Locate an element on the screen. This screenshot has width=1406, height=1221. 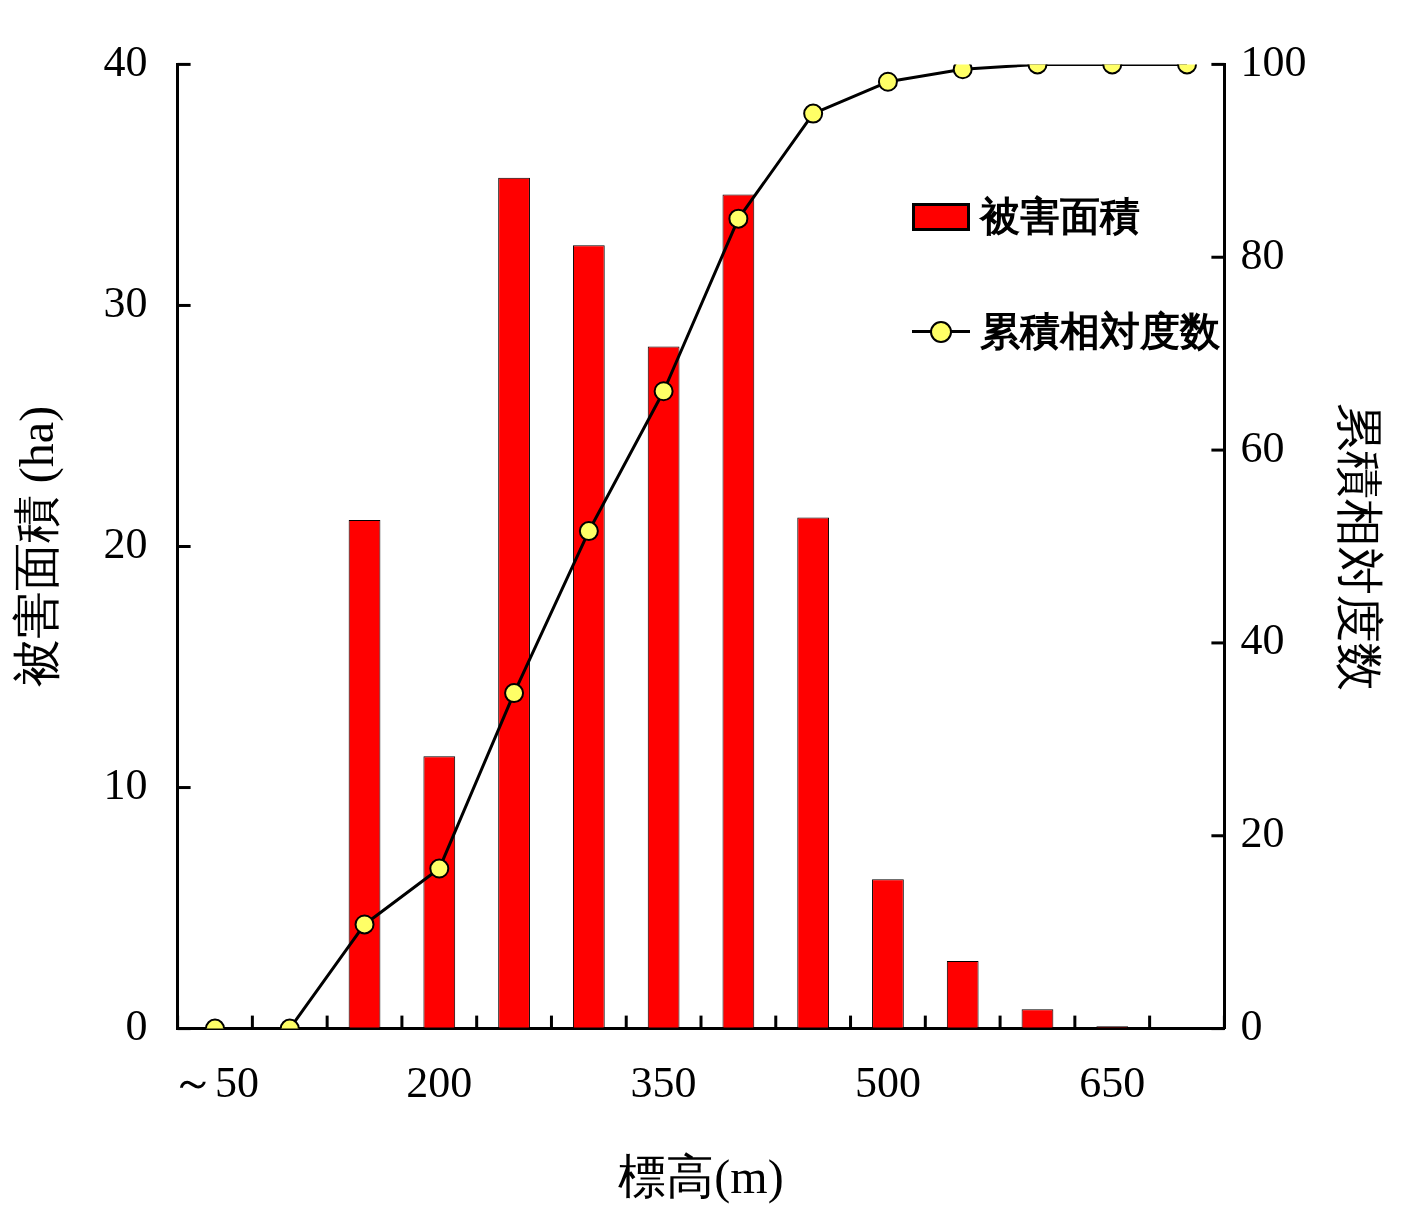
x-tick-label: 350 is located at coordinates (663, 1082).